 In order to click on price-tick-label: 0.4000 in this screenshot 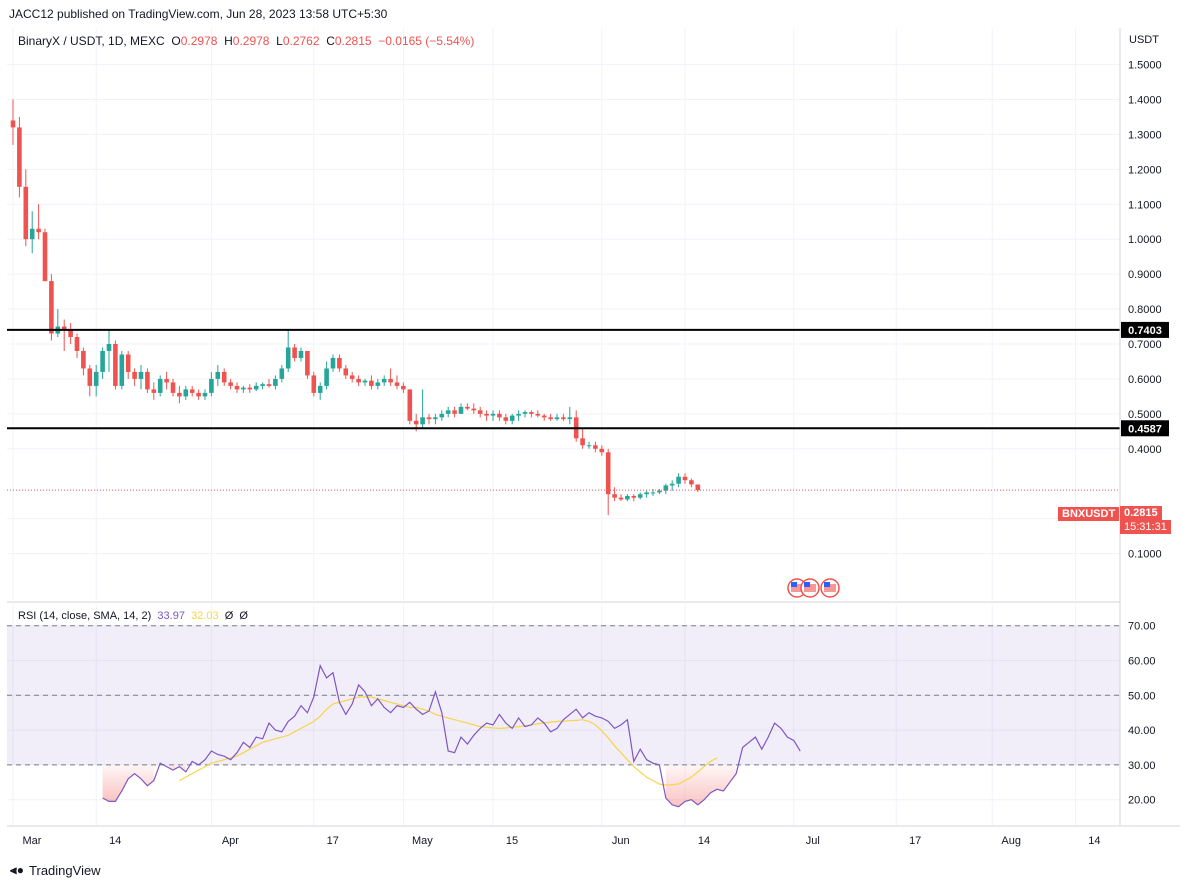, I will do `click(1145, 450)`.